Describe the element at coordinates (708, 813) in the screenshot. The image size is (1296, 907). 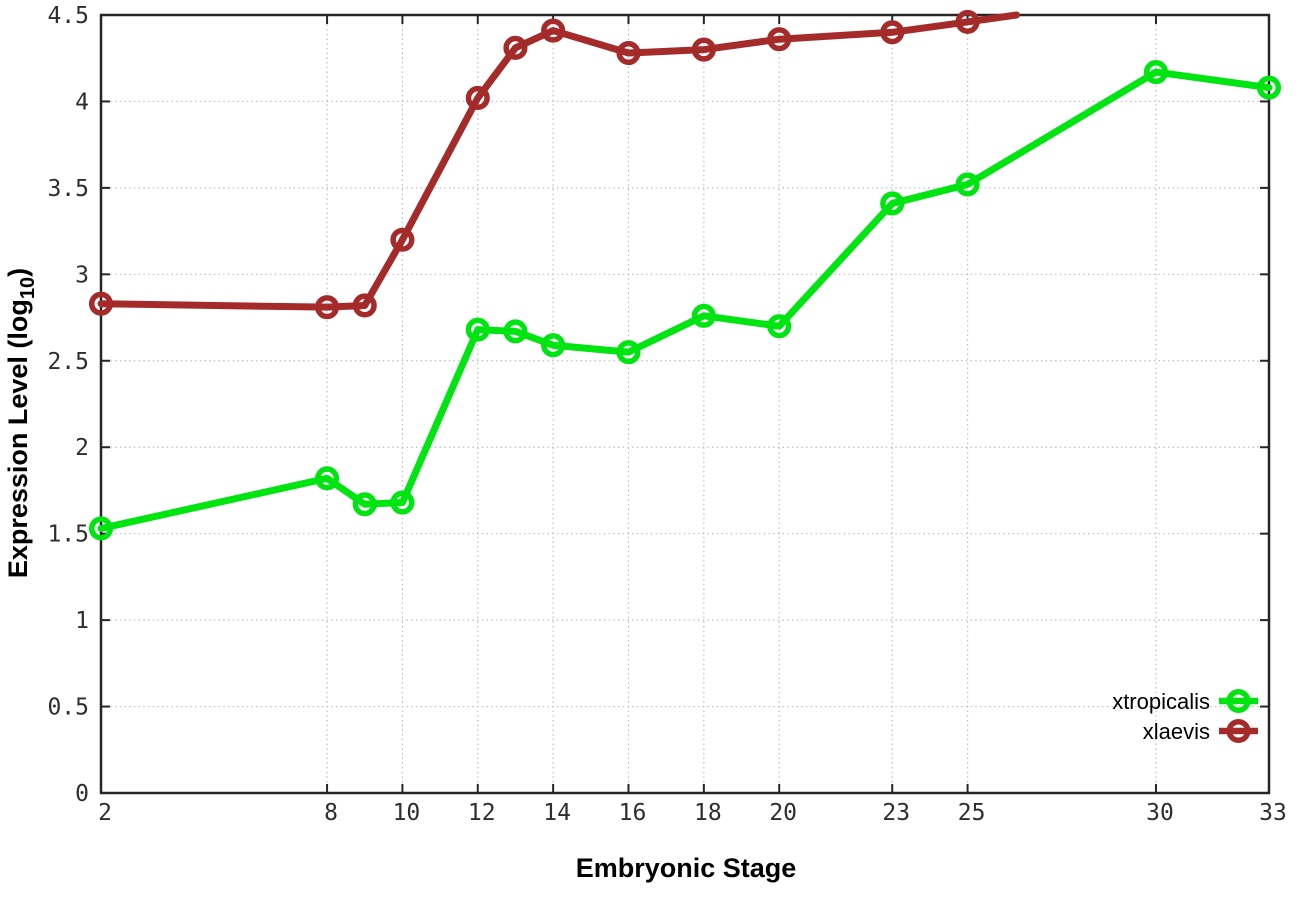
I see `x-tick-label: 18` at that location.